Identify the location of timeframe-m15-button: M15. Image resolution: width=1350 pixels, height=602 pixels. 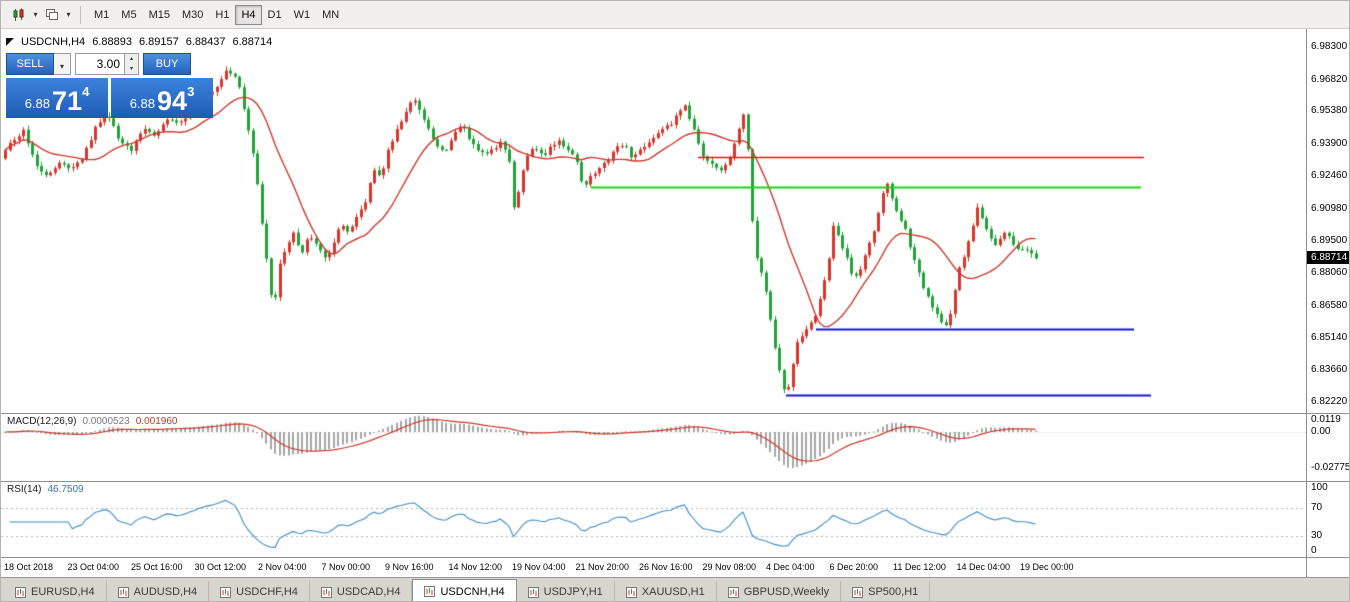
(159, 14).